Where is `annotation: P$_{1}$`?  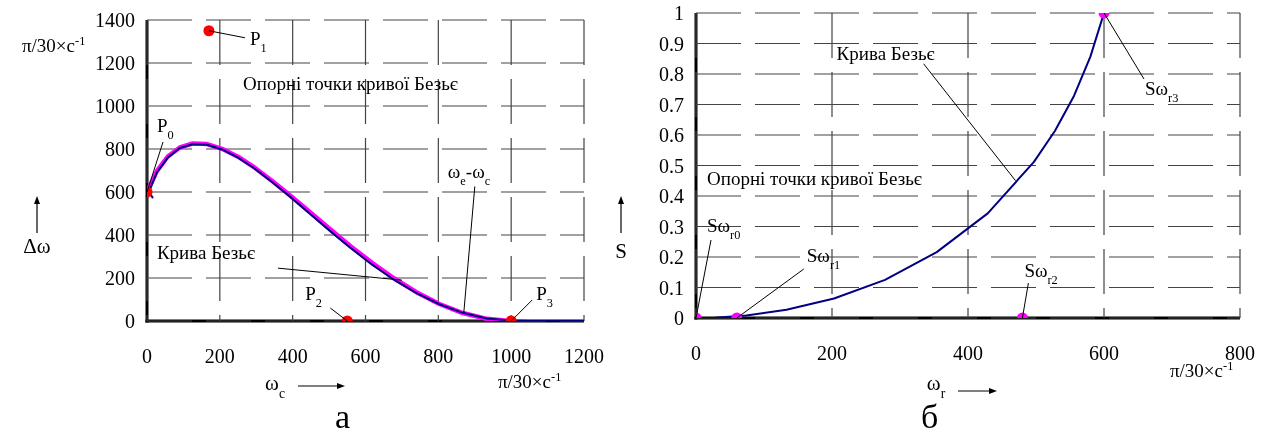 annotation: P$_{1}$ is located at coordinates (258, 41).